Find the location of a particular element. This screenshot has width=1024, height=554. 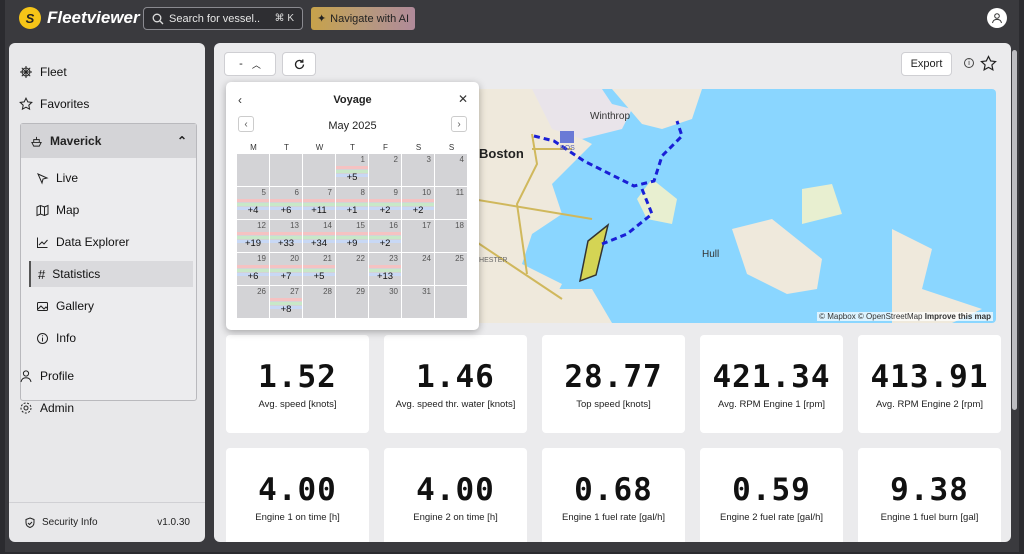

range-selector: - ︿ is located at coordinates (250, 64).